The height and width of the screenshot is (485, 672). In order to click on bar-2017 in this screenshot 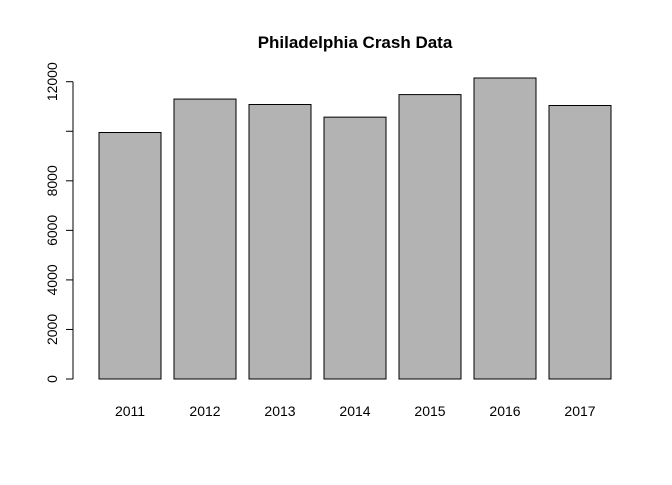, I will do `click(580, 242)`.